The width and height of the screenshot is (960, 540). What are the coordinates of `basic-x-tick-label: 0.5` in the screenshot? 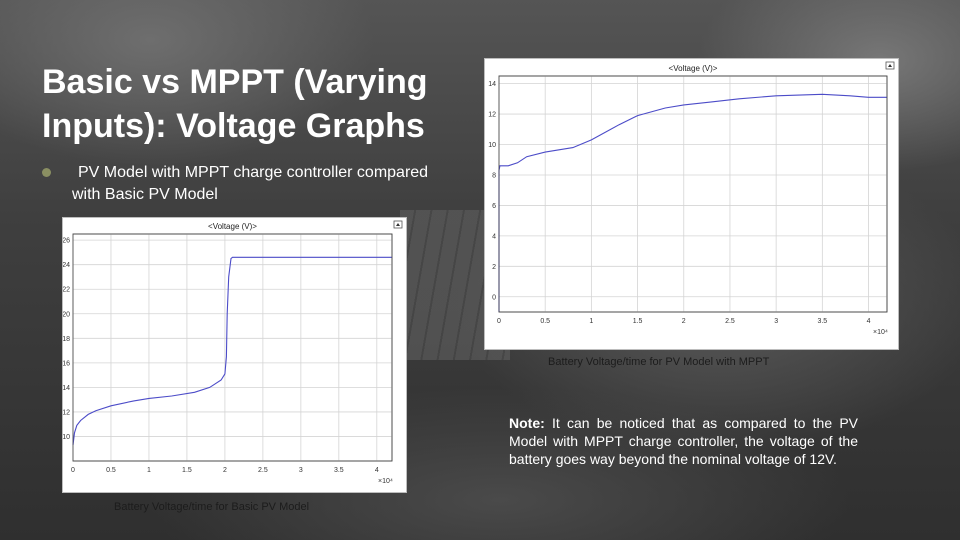 It's located at (111, 470).